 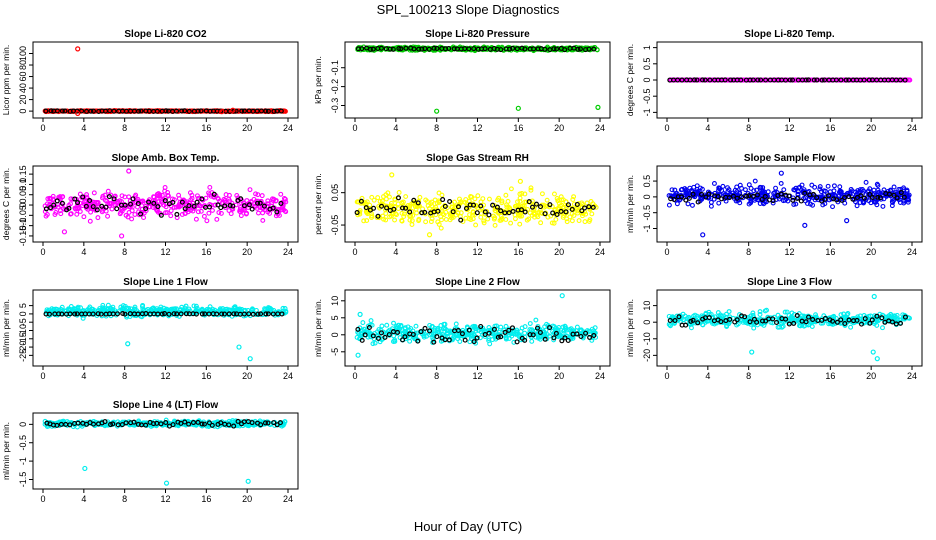 I want to click on x-tick-label: 8, so click(x=748, y=128).